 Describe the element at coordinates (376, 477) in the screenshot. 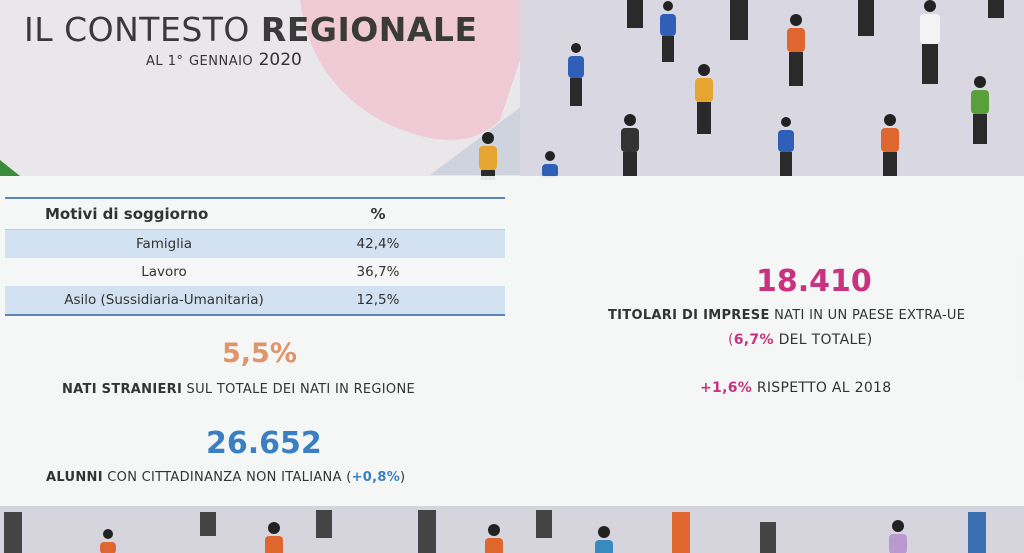

I see `students-change: +0,8%` at that location.